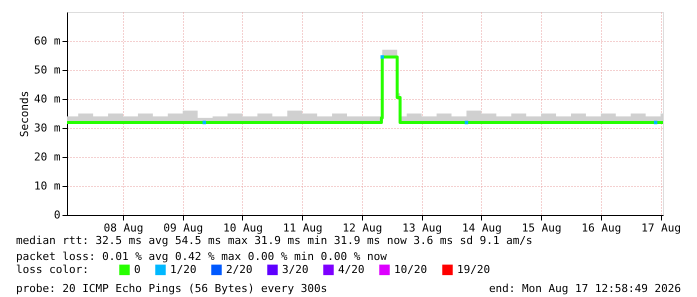  Describe the element at coordinates (47, 70) in the screenshot. I see `y-tick-label: 50 m` at that location.